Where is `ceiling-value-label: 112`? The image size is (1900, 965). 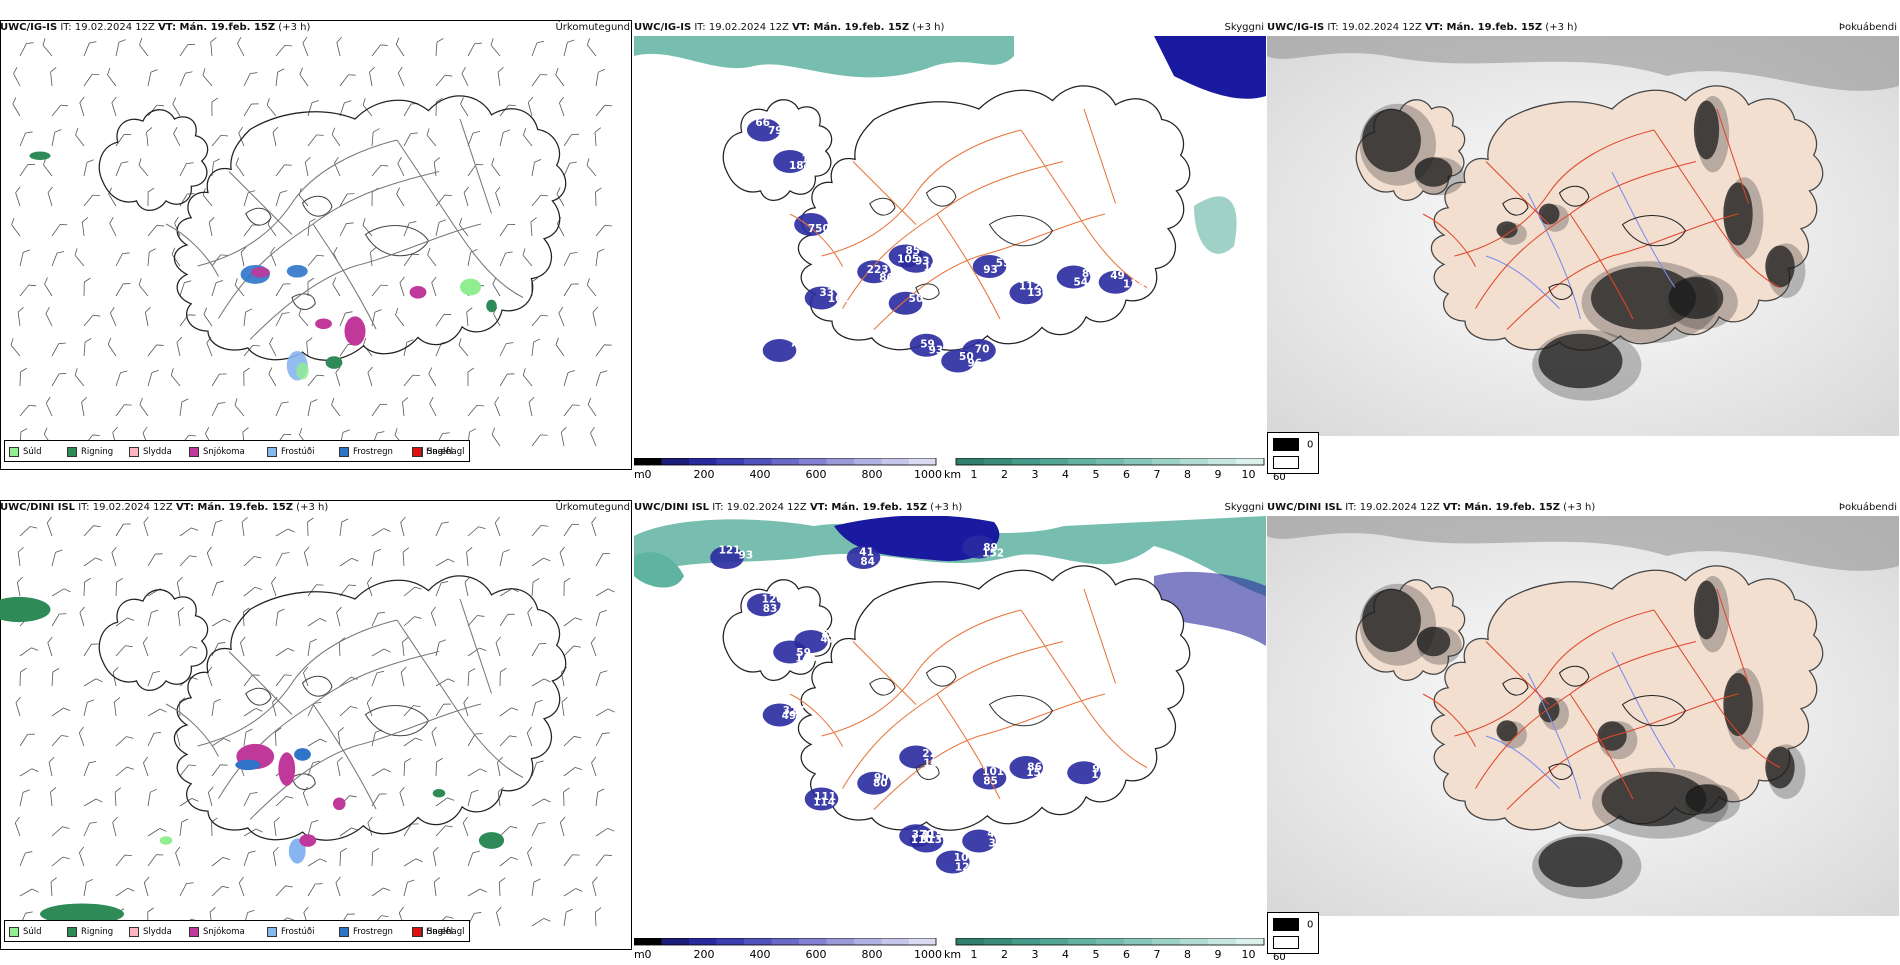 ceiling-value-label: 112 is located at coordinates (1030, 287).